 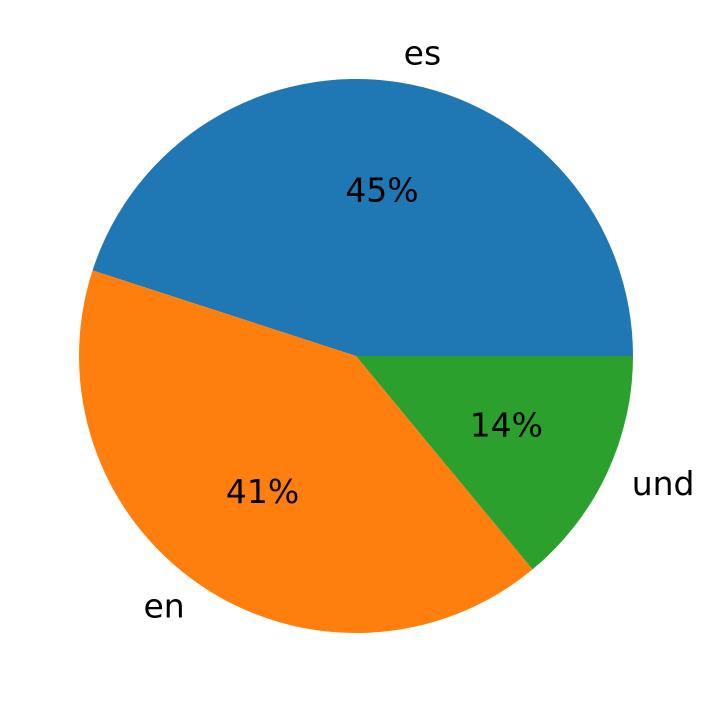 I want to click on pie-wedge, so click(x=494, y=463).